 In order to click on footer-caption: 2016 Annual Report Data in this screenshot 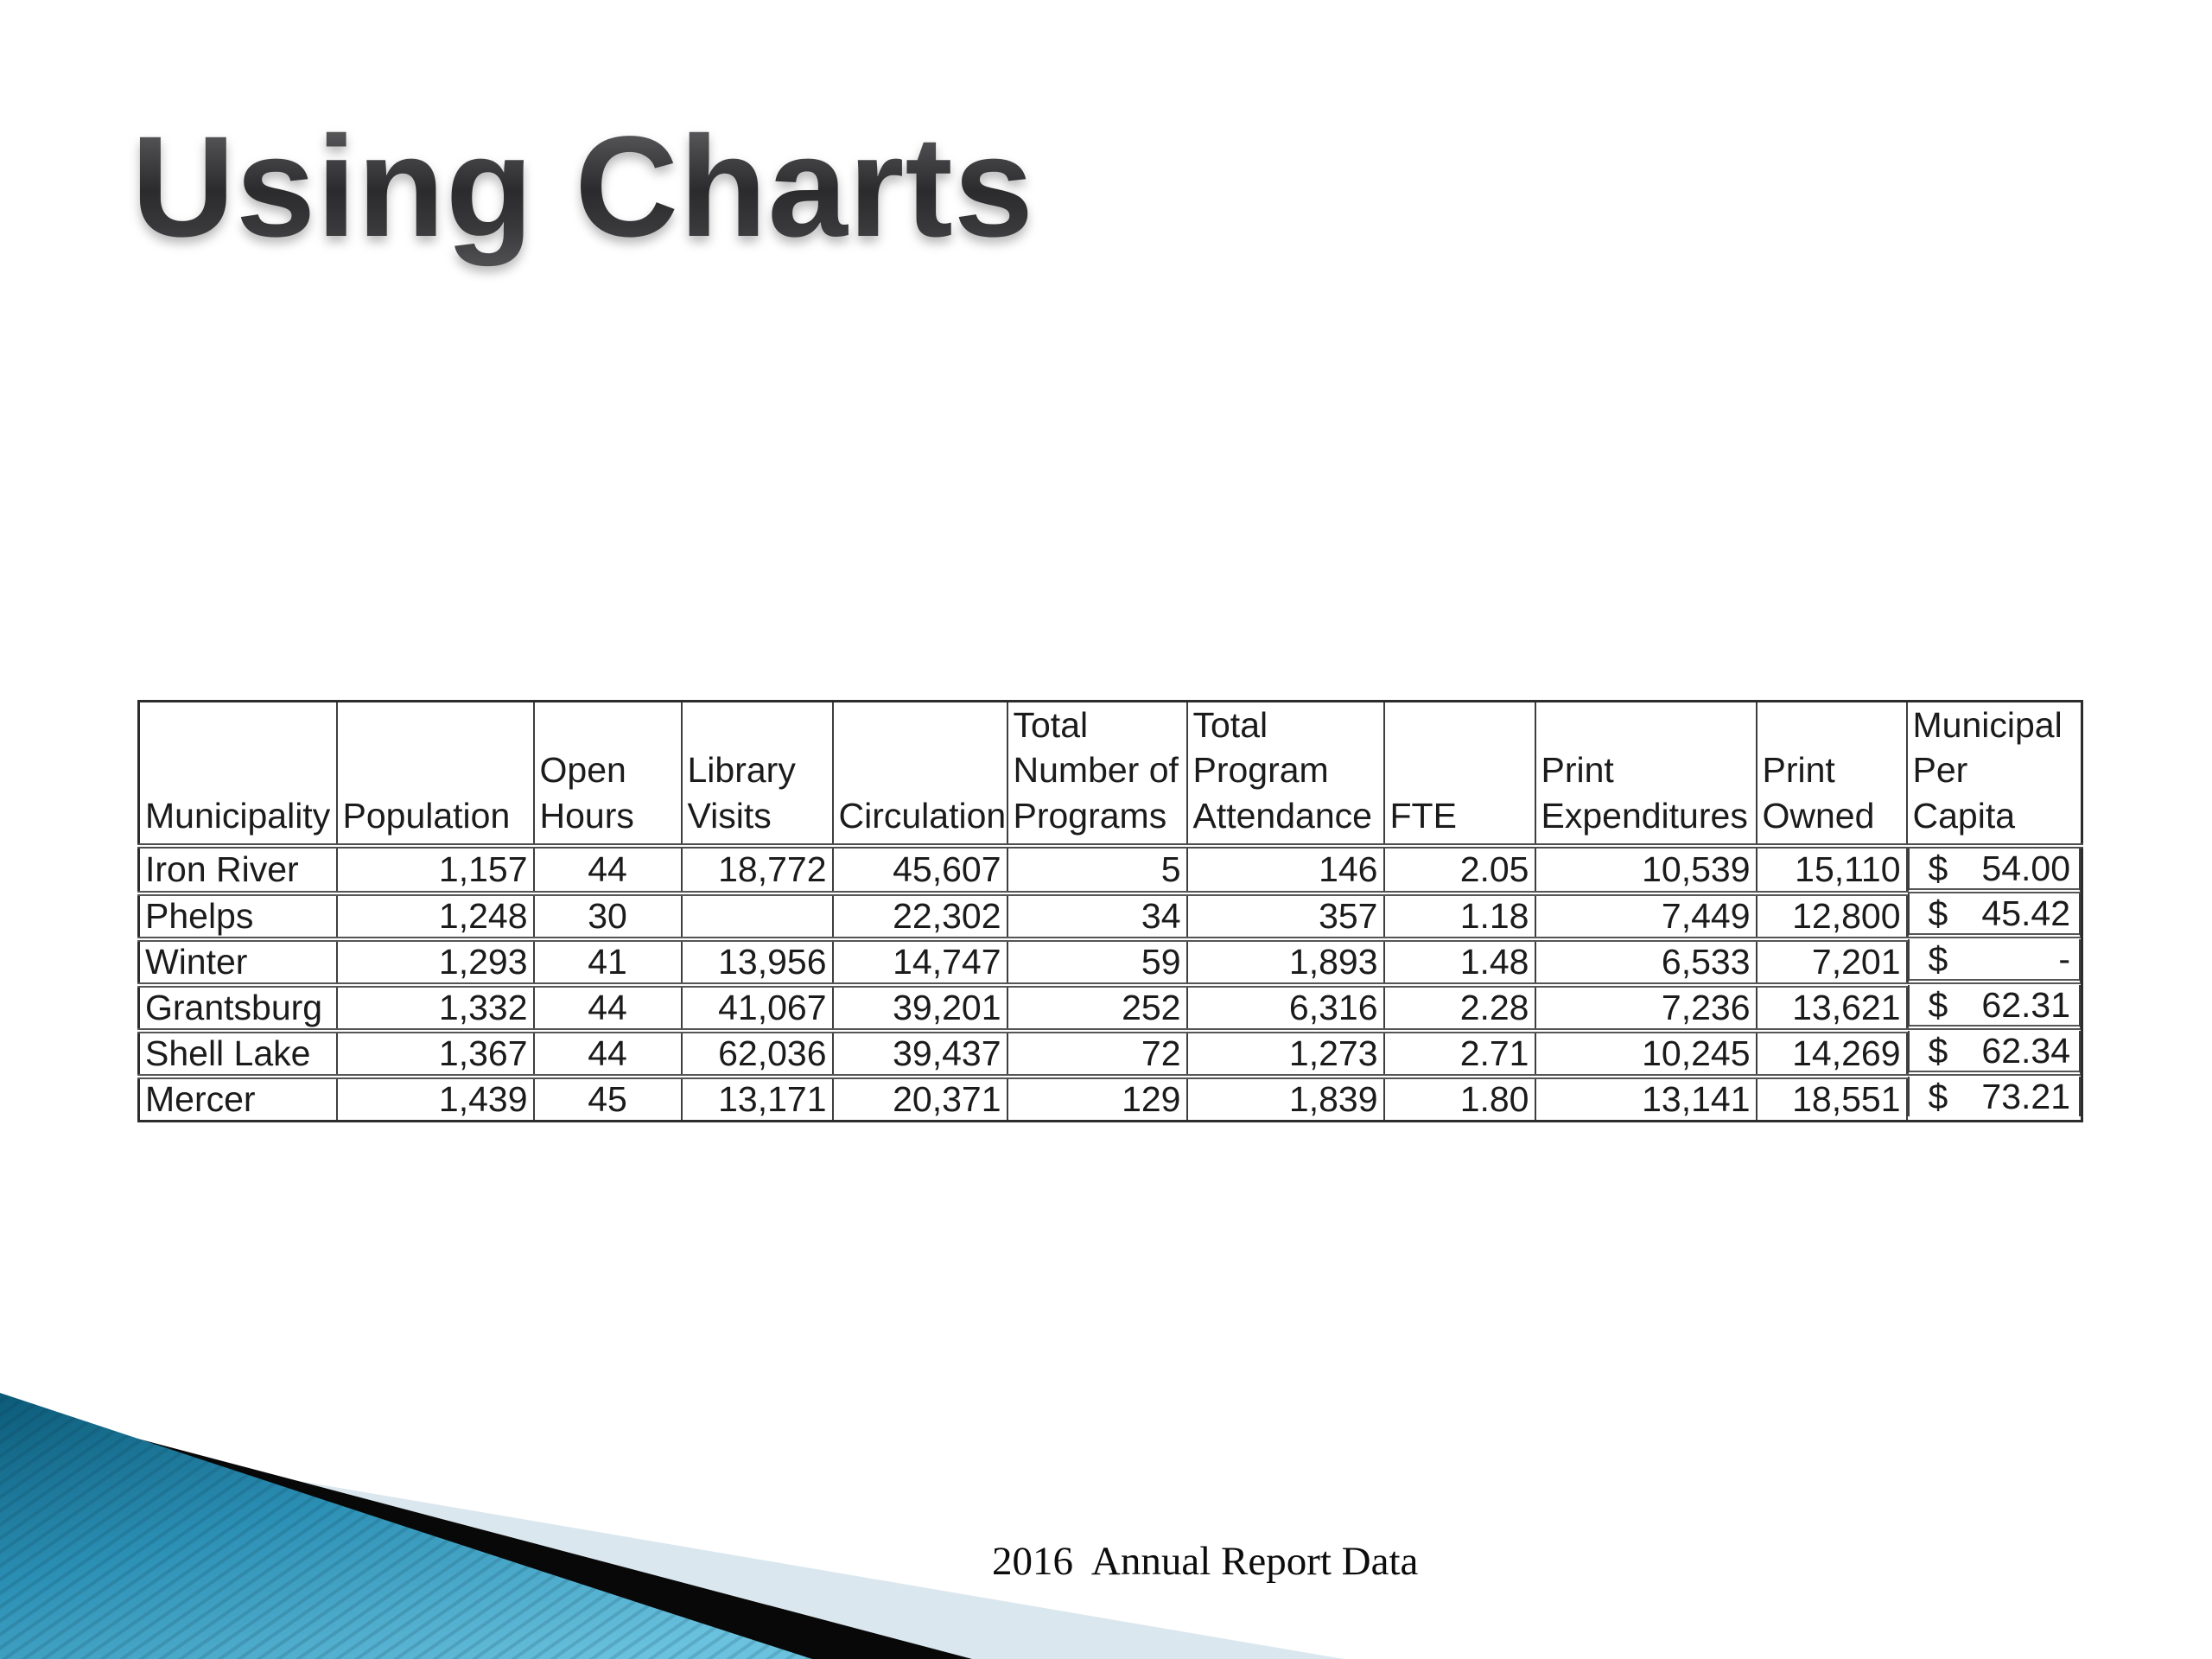, I will do `click(1205, 1561)`.